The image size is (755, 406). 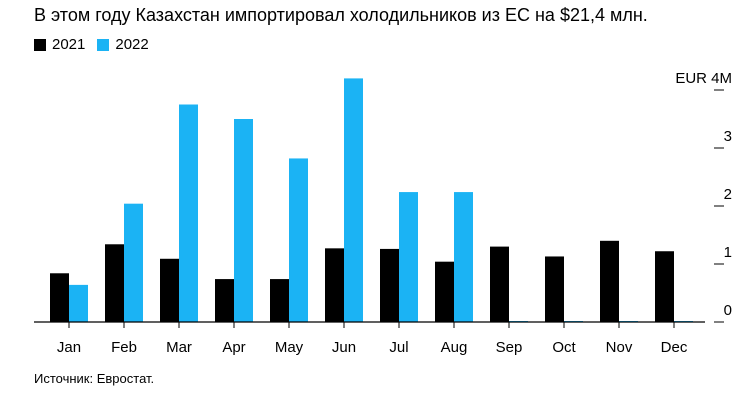 I want to click on bar-2021-dec, so click(x=664, y=286).